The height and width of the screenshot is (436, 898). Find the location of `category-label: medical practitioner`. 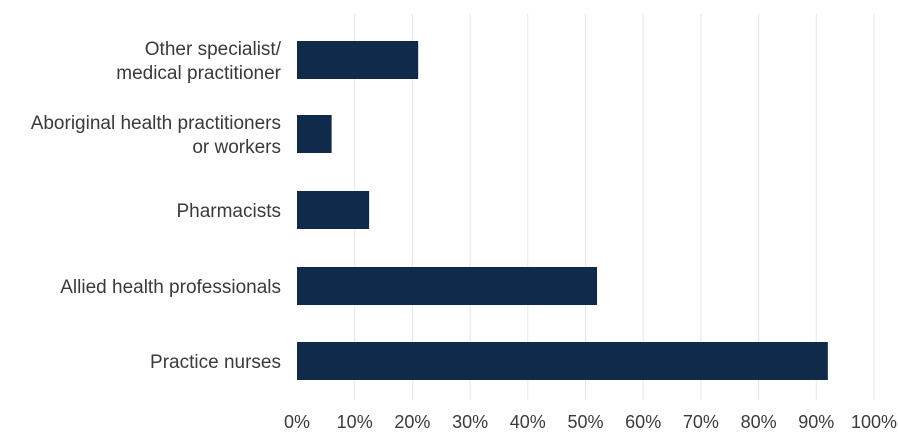

category-label: medical practitioner is located at coordinates (198, 73).